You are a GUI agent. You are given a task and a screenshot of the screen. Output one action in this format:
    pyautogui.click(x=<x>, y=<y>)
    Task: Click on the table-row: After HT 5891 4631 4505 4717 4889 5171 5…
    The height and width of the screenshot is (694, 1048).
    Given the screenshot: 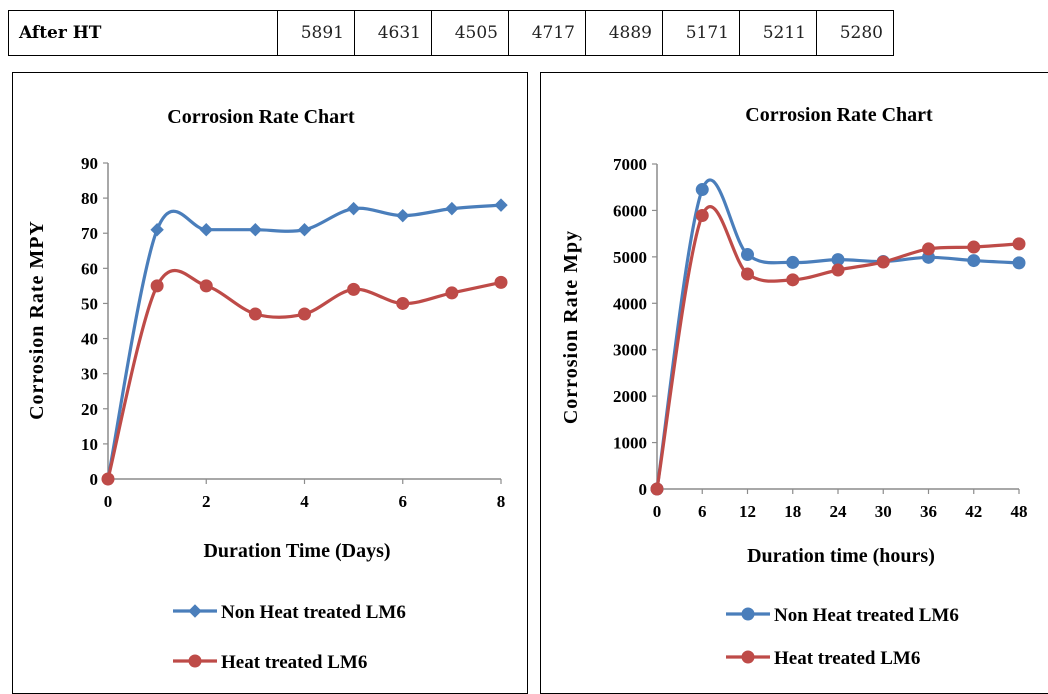 What is the action you would take?
    pyautogui.click(x=451, y=33)
    